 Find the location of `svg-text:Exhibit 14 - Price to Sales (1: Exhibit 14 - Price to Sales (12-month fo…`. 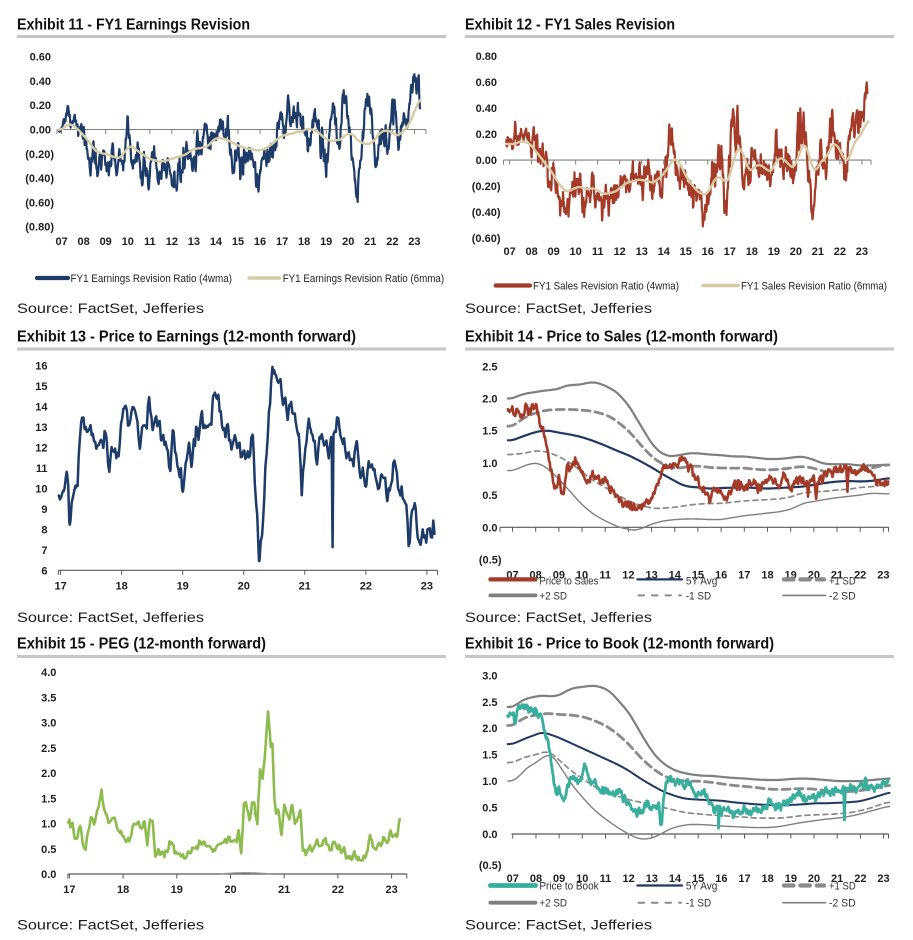

svg-text:Exhibit 14 - Price to Sales (1: Exhibit 14 - Price to Sales (12-month fo… is located at coordinates (621, 337).